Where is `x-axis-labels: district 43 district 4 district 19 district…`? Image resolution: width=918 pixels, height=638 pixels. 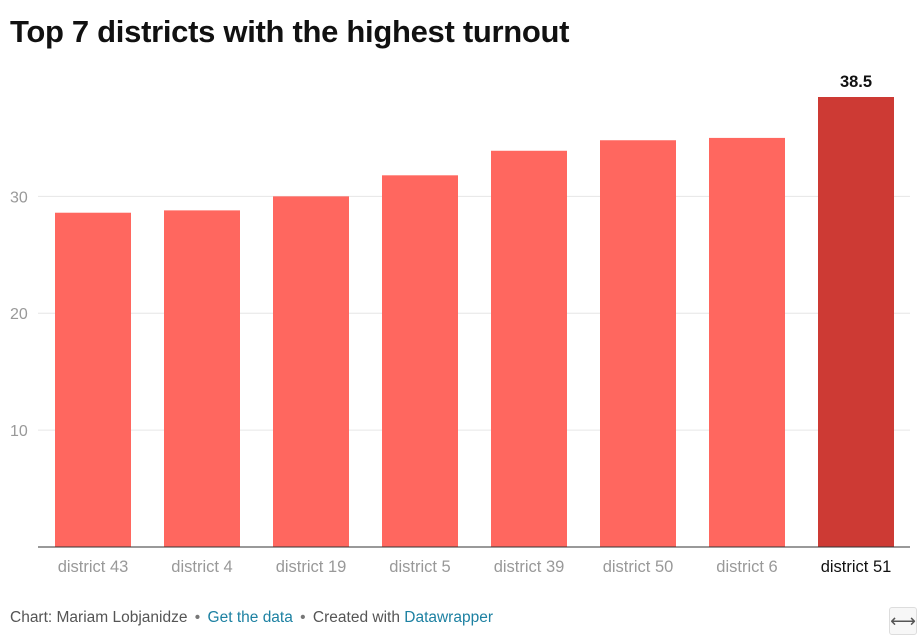 x-axis-labels: district 43 district 4 district 19 district… is located at coordinates (475, 567).